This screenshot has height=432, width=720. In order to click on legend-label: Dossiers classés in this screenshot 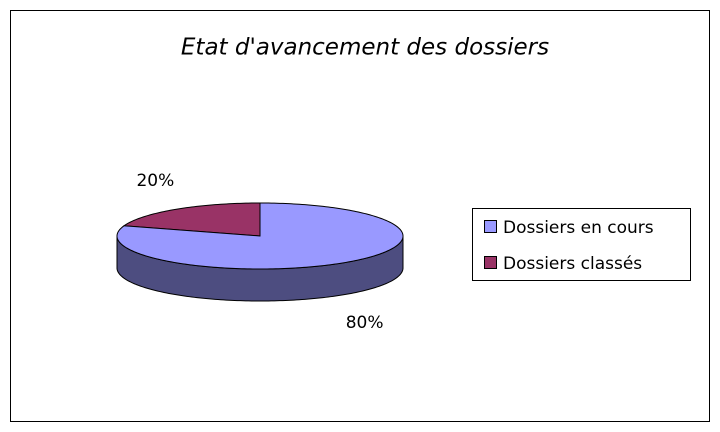, I will do `click(572, 264)`.